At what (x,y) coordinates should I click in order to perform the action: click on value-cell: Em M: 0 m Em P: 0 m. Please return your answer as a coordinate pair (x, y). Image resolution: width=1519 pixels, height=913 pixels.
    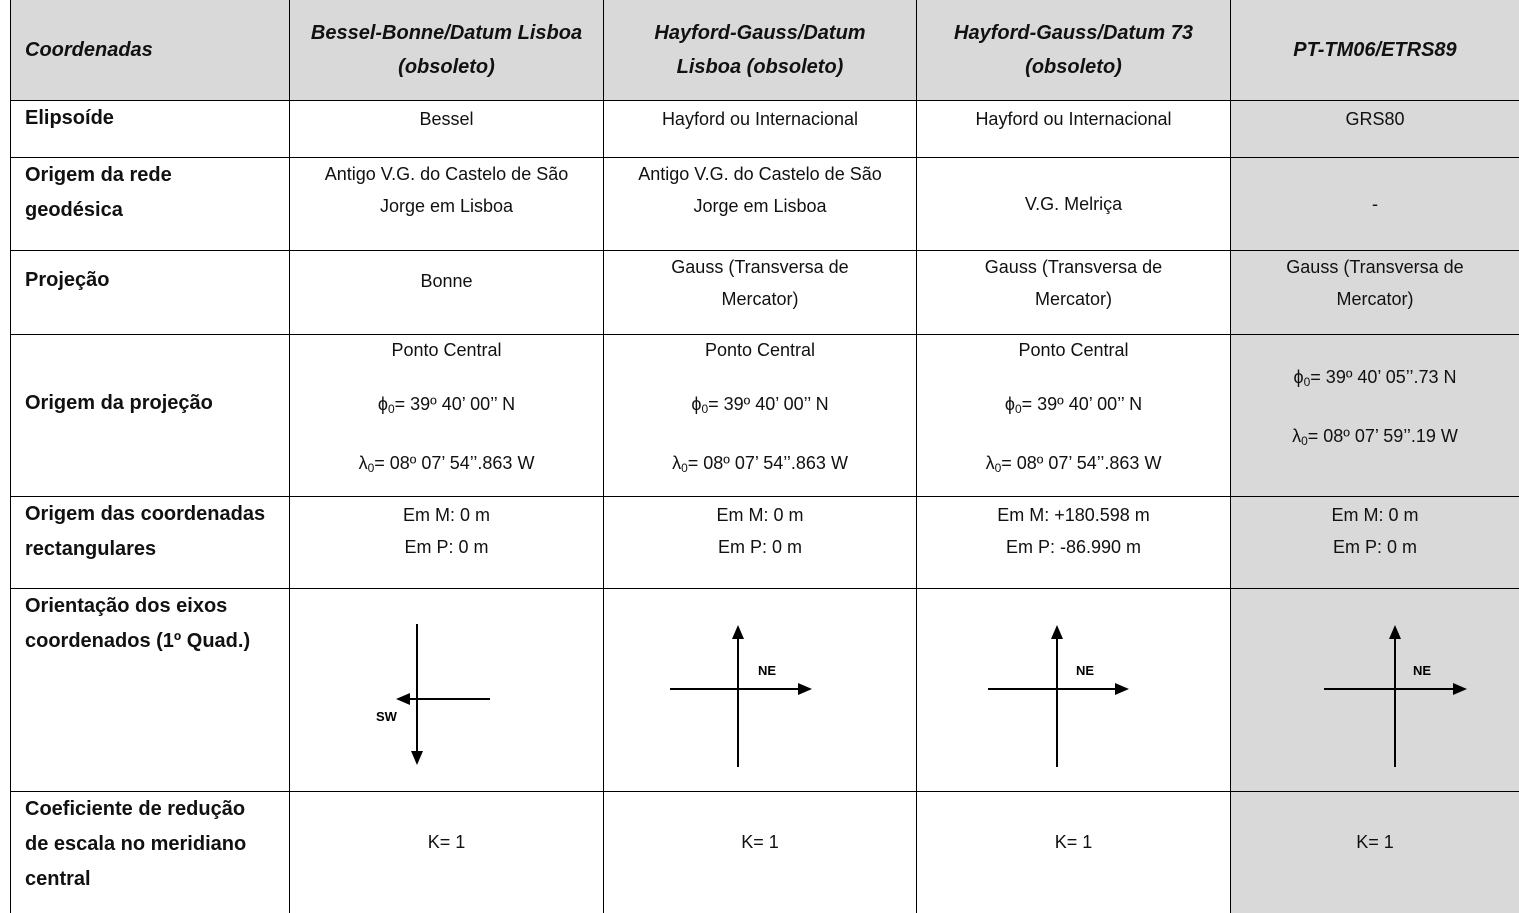
    Looking at the image, I should click on (446, 542).